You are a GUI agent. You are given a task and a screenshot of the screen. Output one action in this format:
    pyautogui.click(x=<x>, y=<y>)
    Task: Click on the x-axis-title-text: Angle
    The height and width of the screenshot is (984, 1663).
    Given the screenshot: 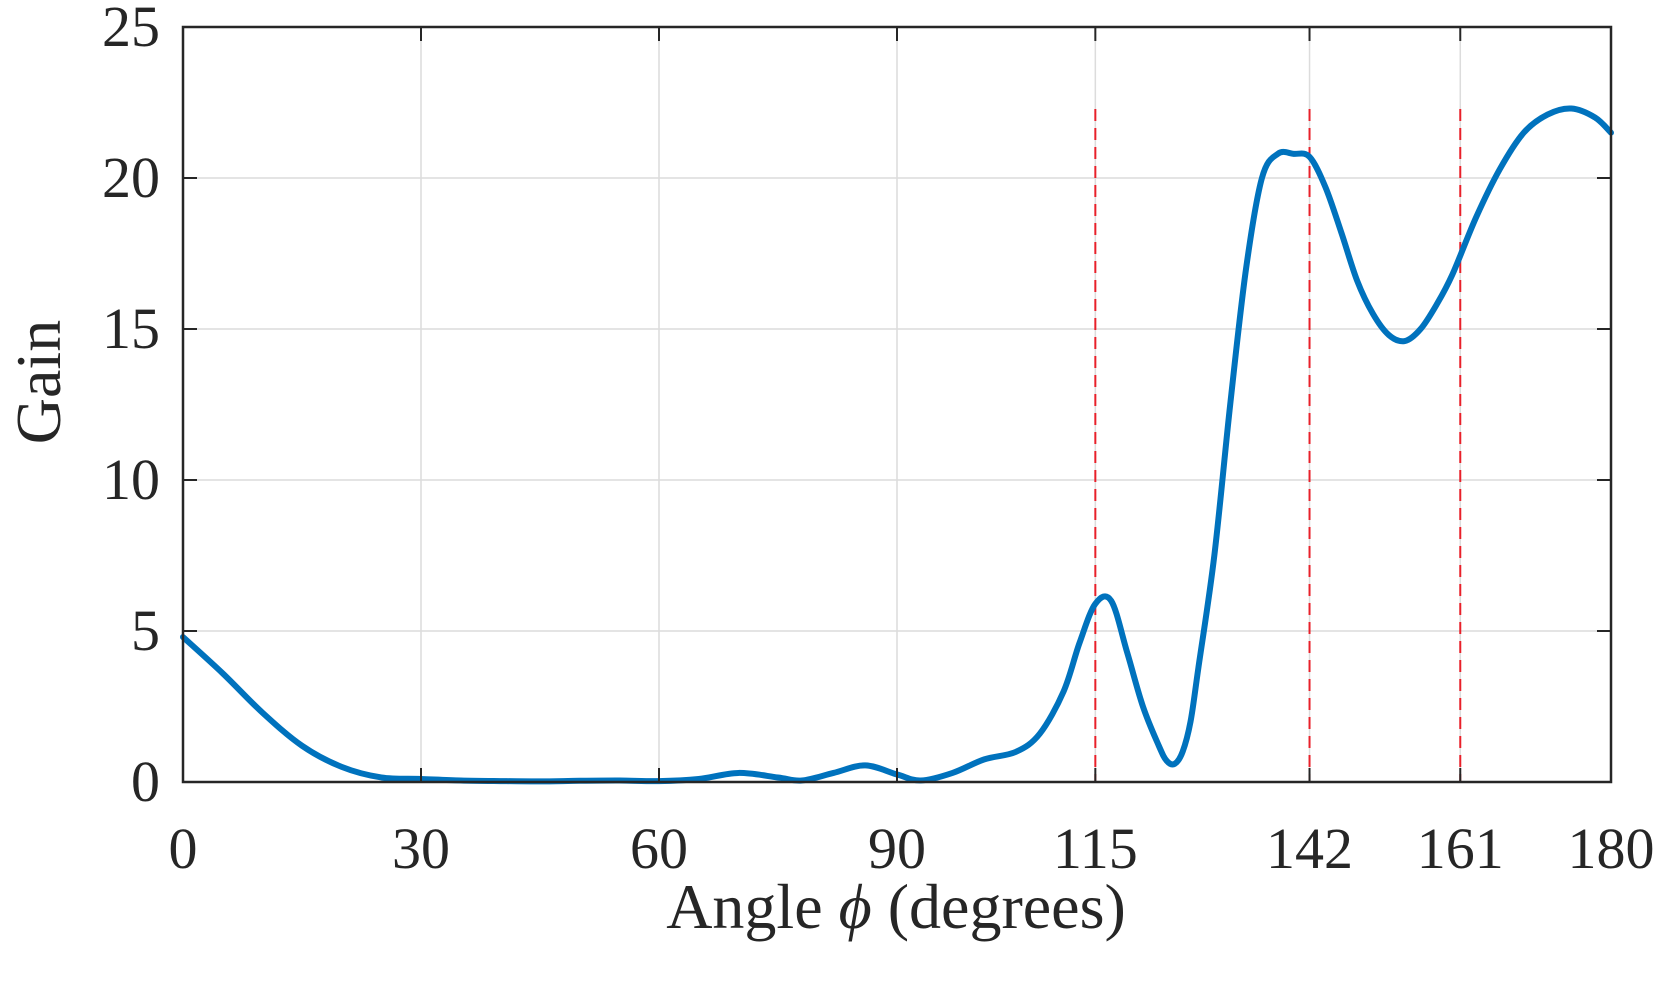 What is the action you would take?
    pyautogui.click(x=744, y=906)
    